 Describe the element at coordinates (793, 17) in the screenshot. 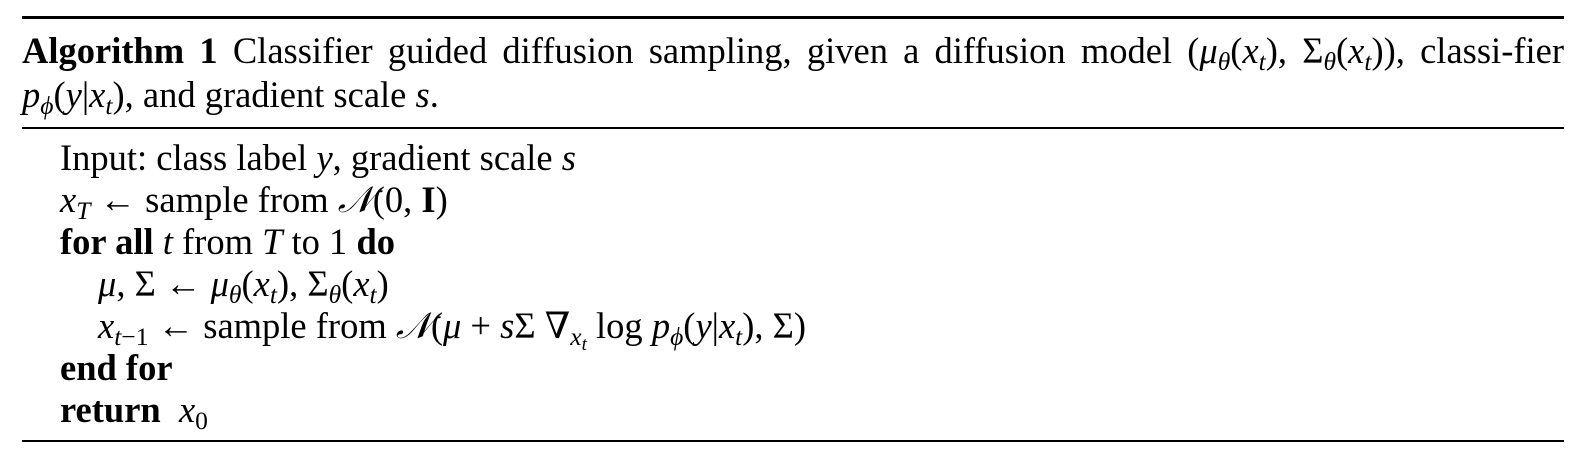

I see `top-rule` at that location.